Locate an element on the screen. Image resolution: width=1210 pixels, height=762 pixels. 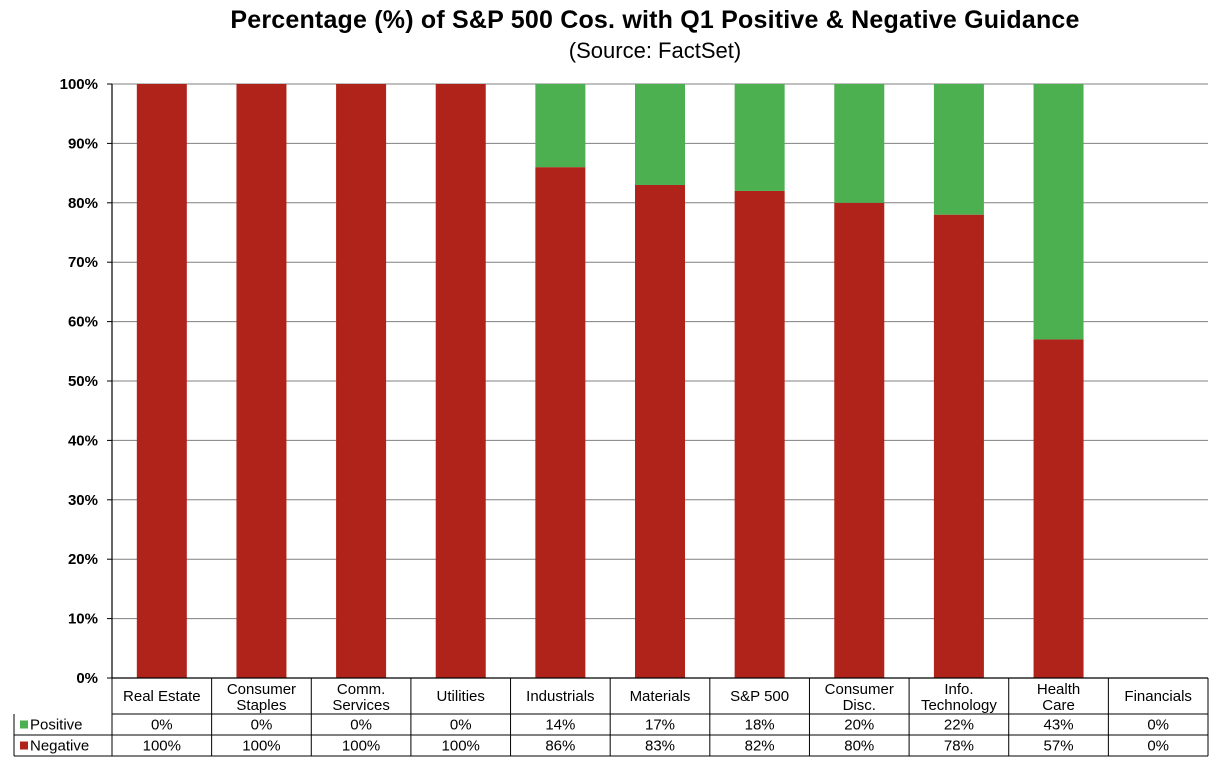
y-tick-label: 90% is located at coordinates (83, 143).